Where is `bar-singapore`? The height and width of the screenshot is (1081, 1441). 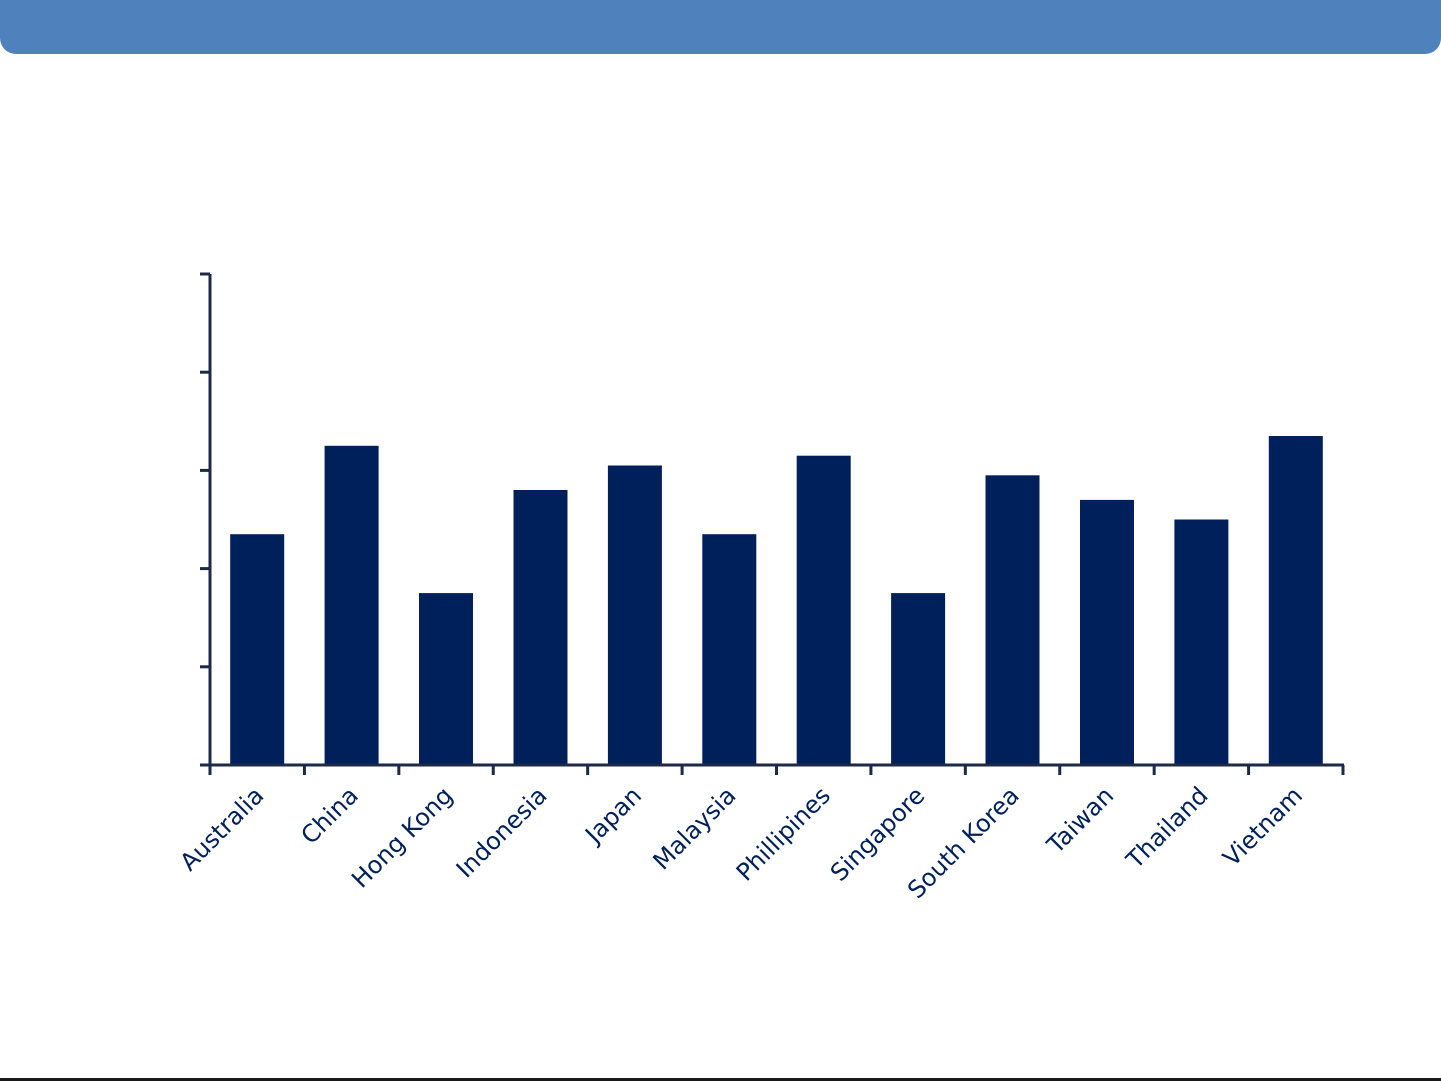 bar-singapore is located at coordinates (918, 679).